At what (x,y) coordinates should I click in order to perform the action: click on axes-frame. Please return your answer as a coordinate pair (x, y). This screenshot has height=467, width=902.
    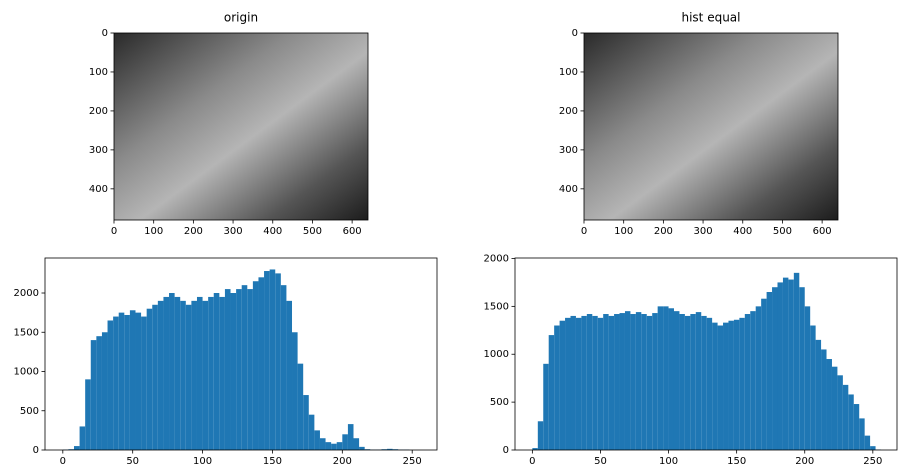
    Looking at the image, I should click on (241, 126).